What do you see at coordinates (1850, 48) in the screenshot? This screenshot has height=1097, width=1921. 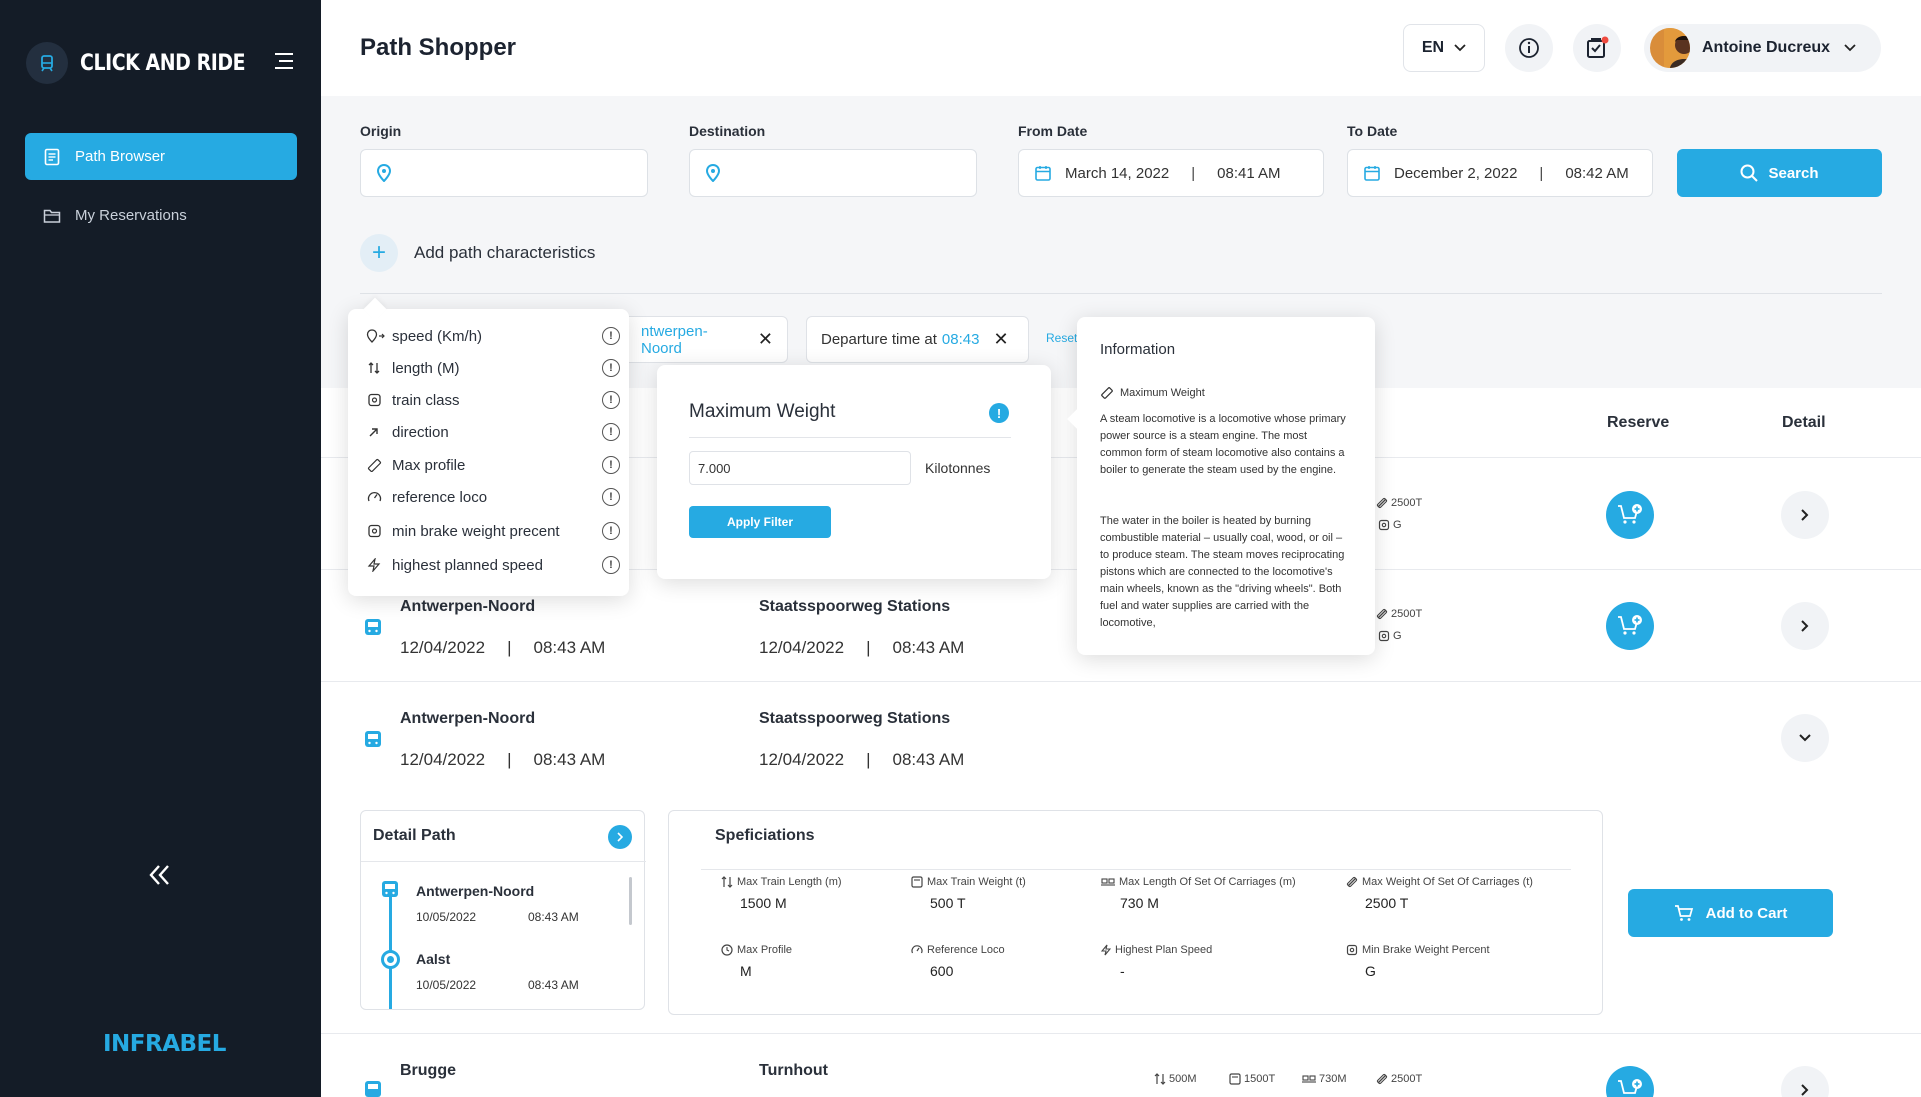 I see `chevron-down-icon` at bounding box center [1850, 48].